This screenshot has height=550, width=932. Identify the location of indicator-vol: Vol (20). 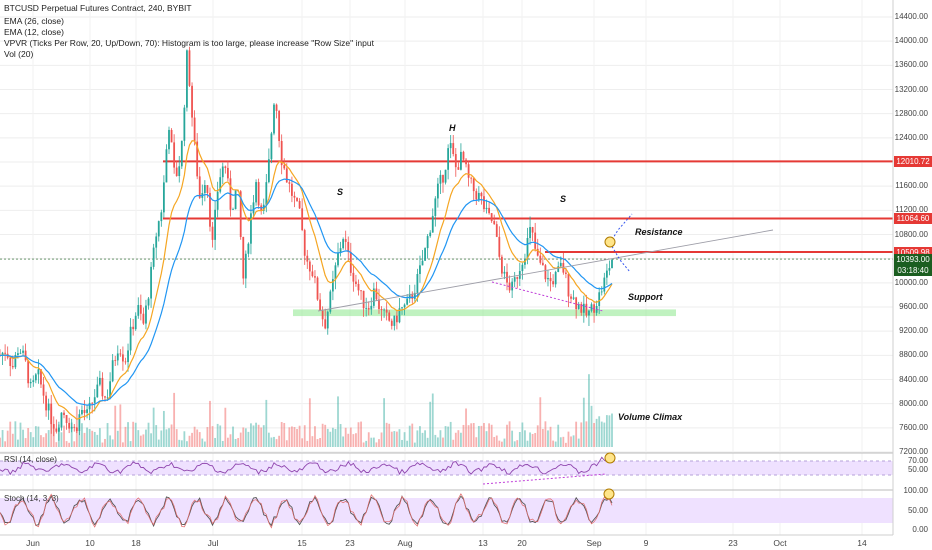
(19, 54).